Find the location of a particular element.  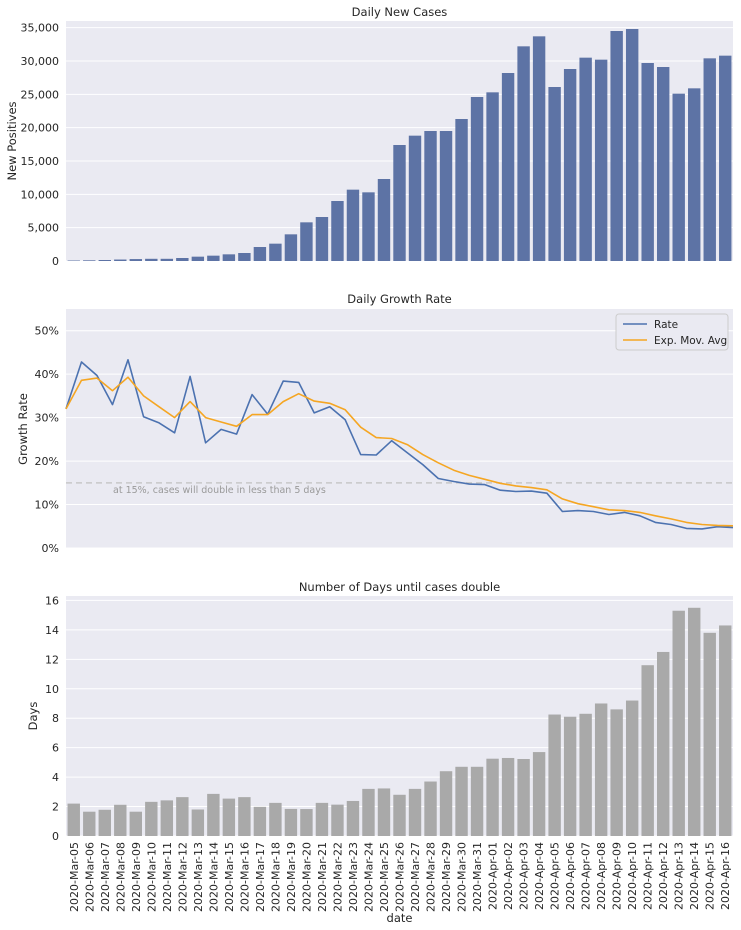

legend-label-rate: Rate is located at coordinates (666, 325).